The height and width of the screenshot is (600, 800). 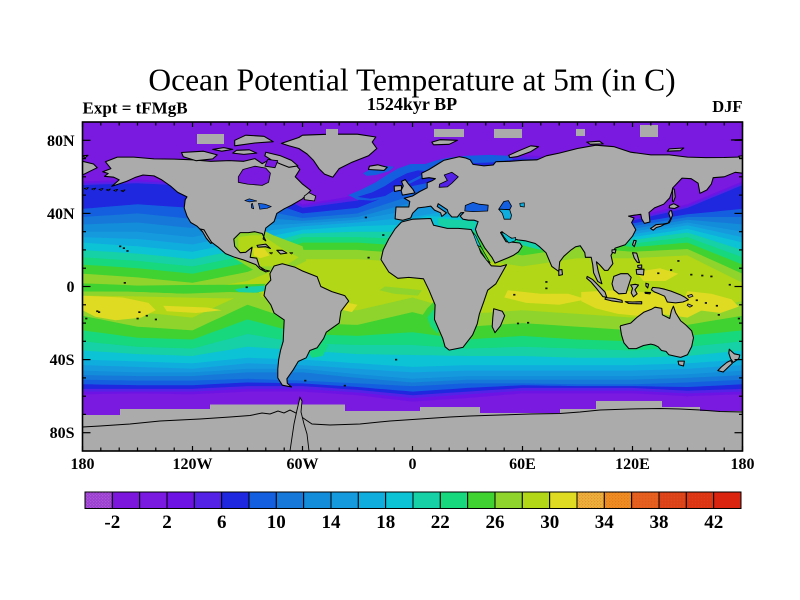 I want to click on svg-text:Ocean Potential Temperature at: Ocean Potential Temperature at 5m (in C), so click(x=411, y=80).